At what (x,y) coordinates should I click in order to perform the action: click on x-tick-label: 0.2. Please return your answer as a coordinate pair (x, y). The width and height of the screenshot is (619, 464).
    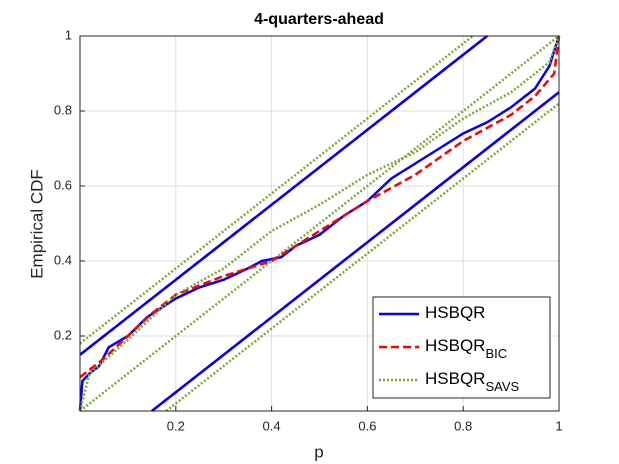
    Looking at the image, I should click on (176, 425).